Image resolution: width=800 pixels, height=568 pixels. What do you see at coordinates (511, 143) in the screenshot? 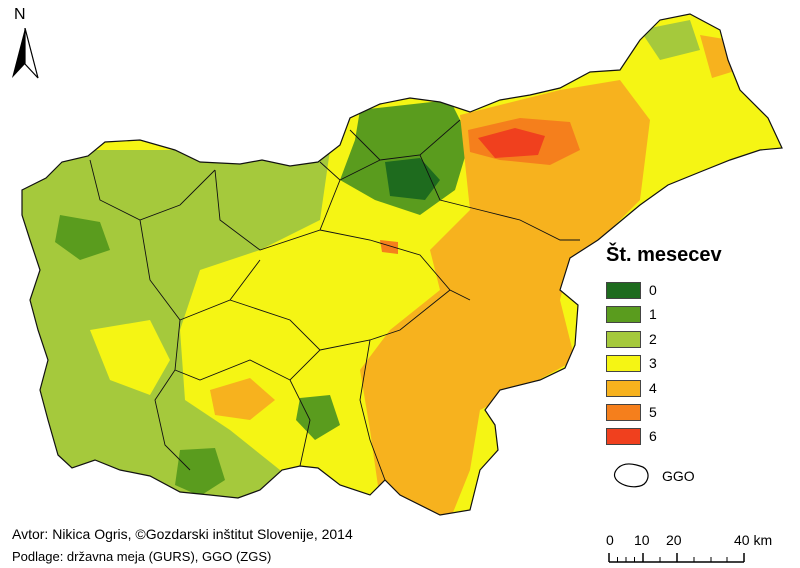
I see `zone-6-drava` at bounding box center [511, 143].